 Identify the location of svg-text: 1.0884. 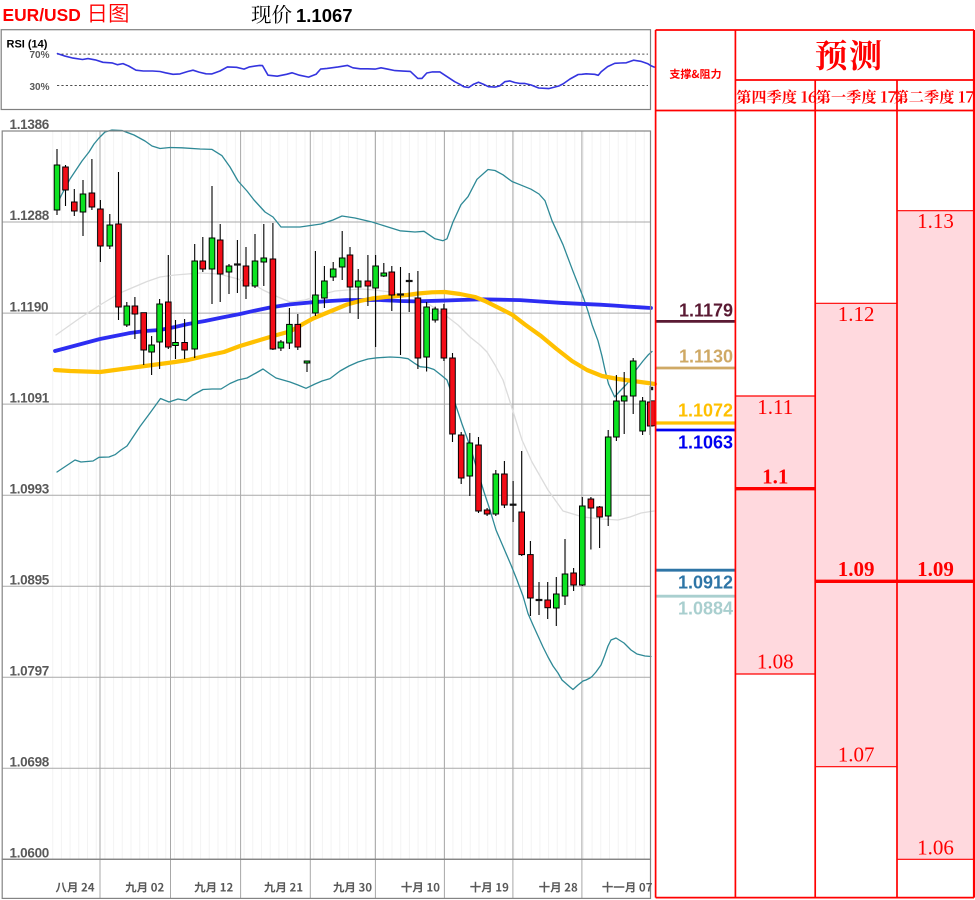
(705, 609).